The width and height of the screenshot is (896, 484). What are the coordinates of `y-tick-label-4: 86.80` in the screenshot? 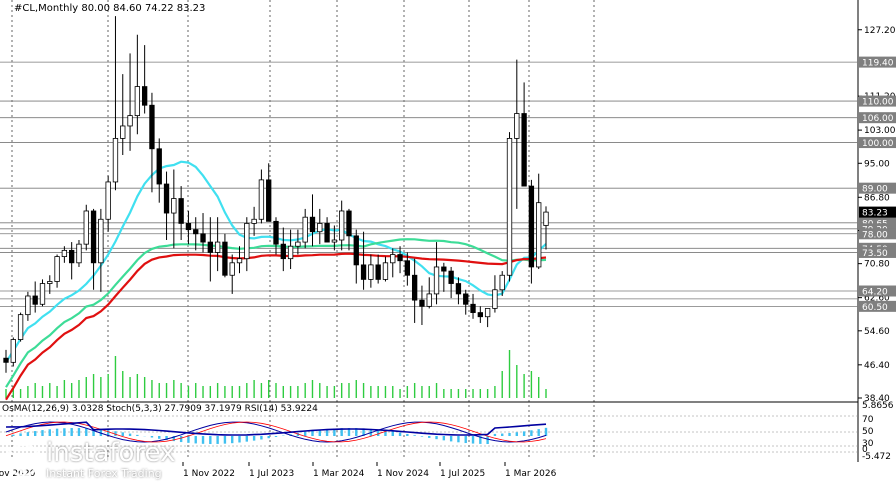 It's located at (877, 198).